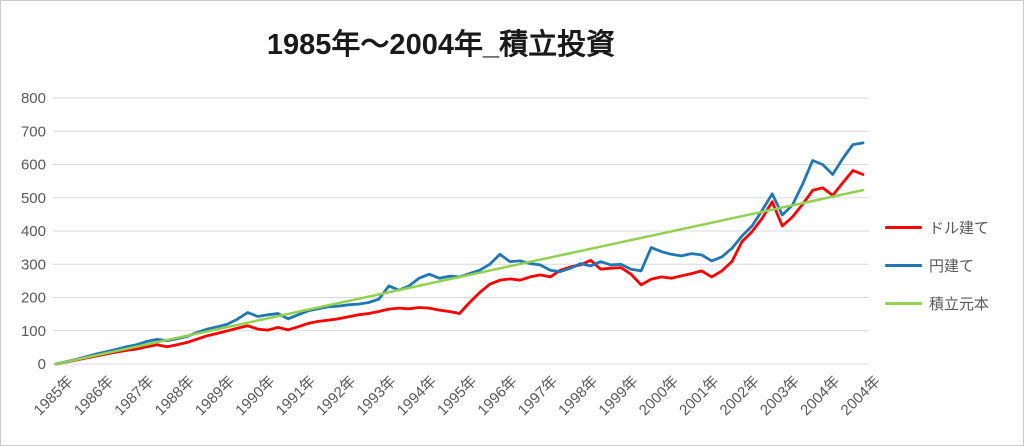  I want to click on chart-title: 1985年～2004年_積立投資, so click(441, 45).